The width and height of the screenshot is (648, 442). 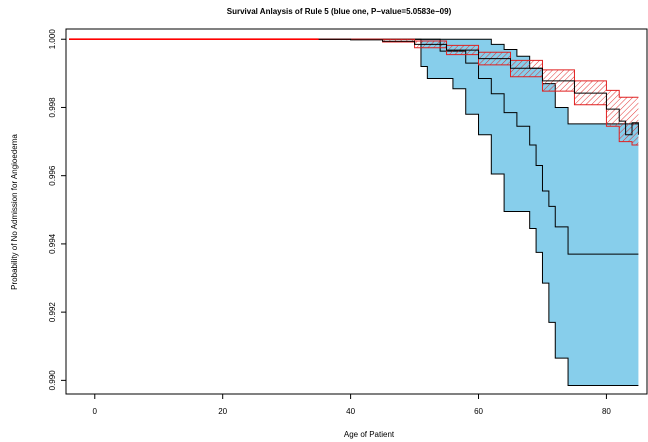 What do you see at coordinates (369, 434) in the screenshot?
I see `x-axis-label: Age of Patient` at bounding box center [369, 434].